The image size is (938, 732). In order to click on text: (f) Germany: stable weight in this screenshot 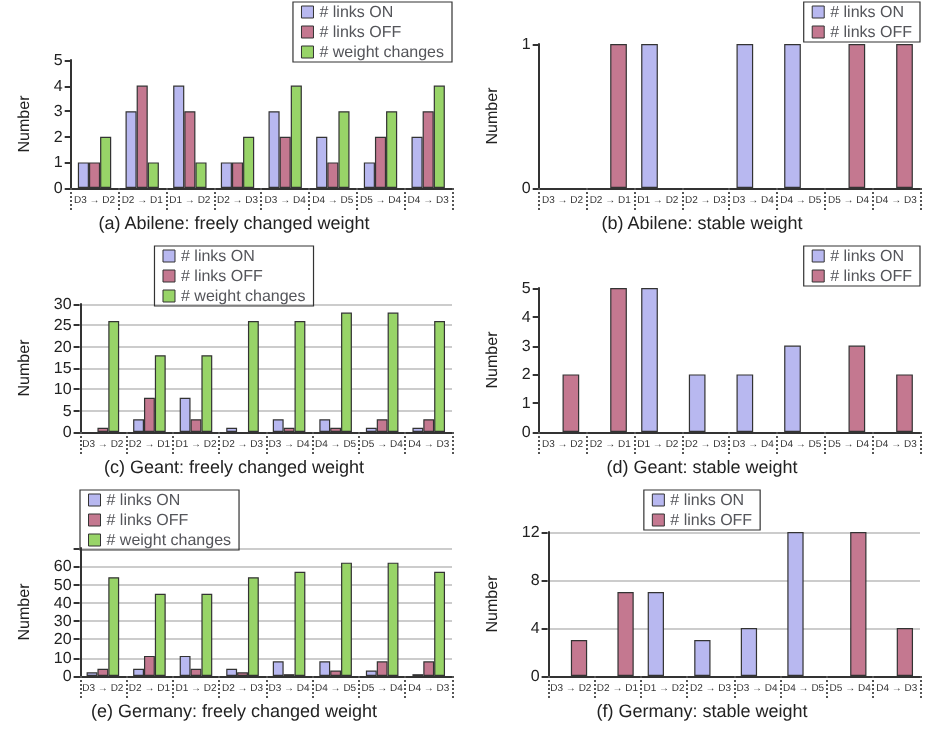, I will do `click(702, 711)`.